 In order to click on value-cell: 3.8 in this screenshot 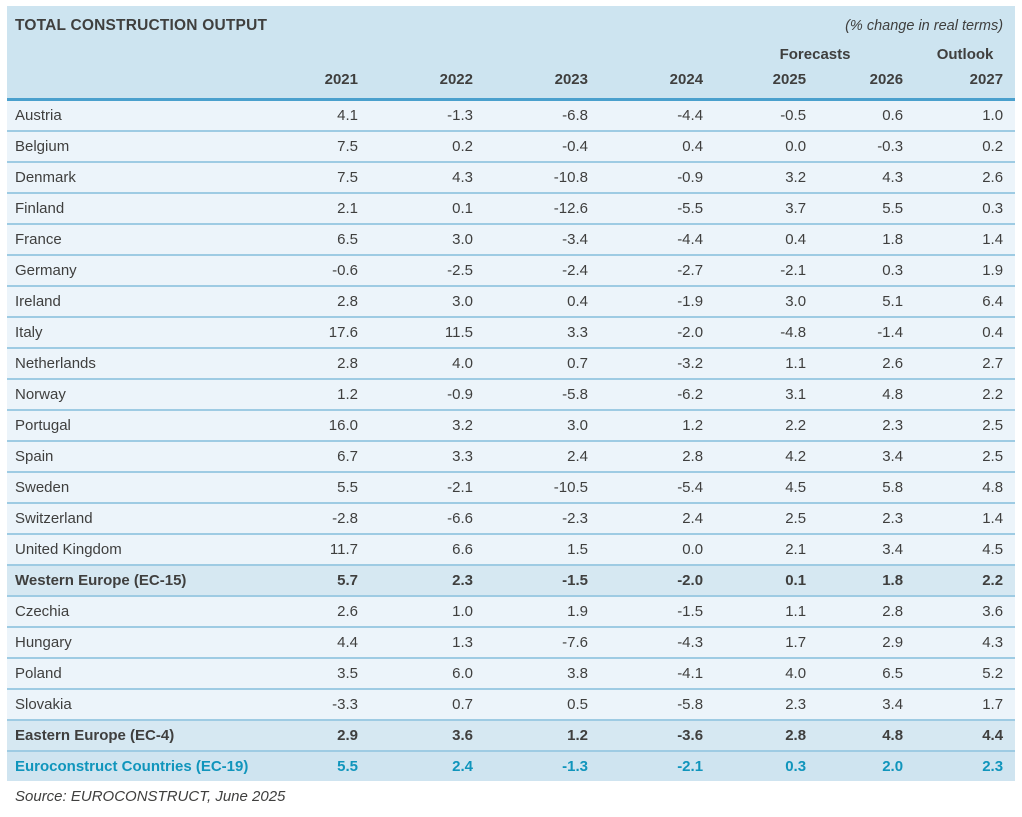, I will do `click(542, 673)`.